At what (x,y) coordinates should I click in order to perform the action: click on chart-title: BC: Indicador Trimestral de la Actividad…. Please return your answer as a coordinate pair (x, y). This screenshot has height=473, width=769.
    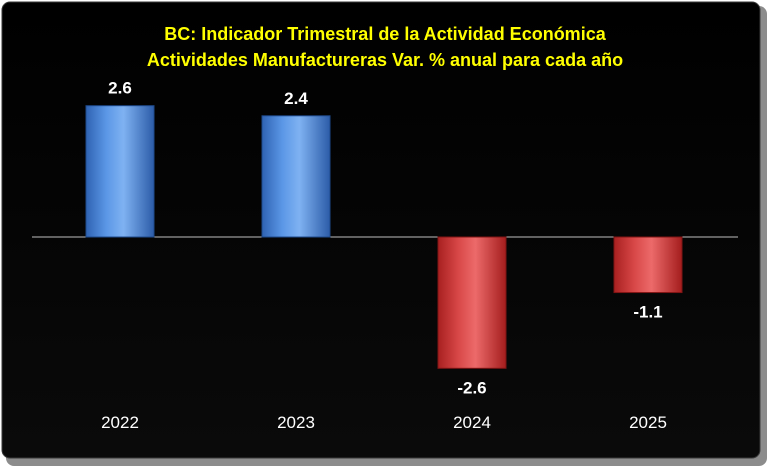
    Looking at the image, I should click on (385, 34).